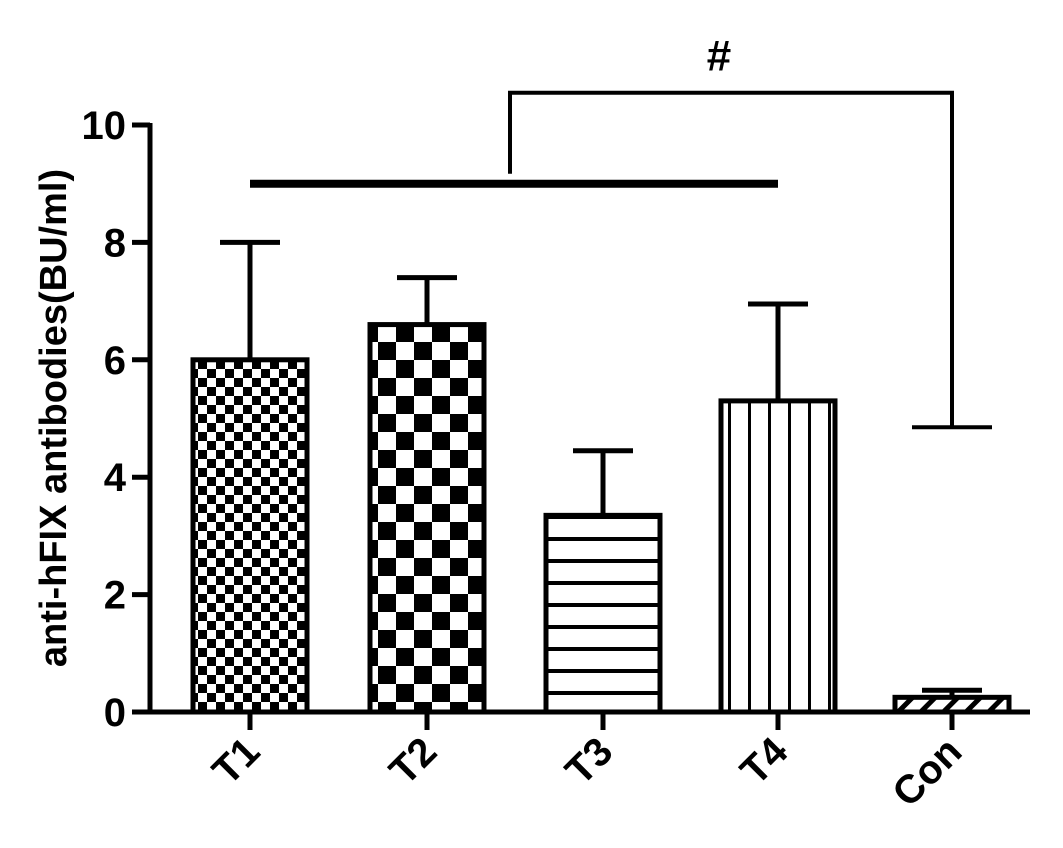  What do you see at coordinates (236, 761) in the screenshot?
I see `x-tick-label: T1` at bounding box center [236, 761].